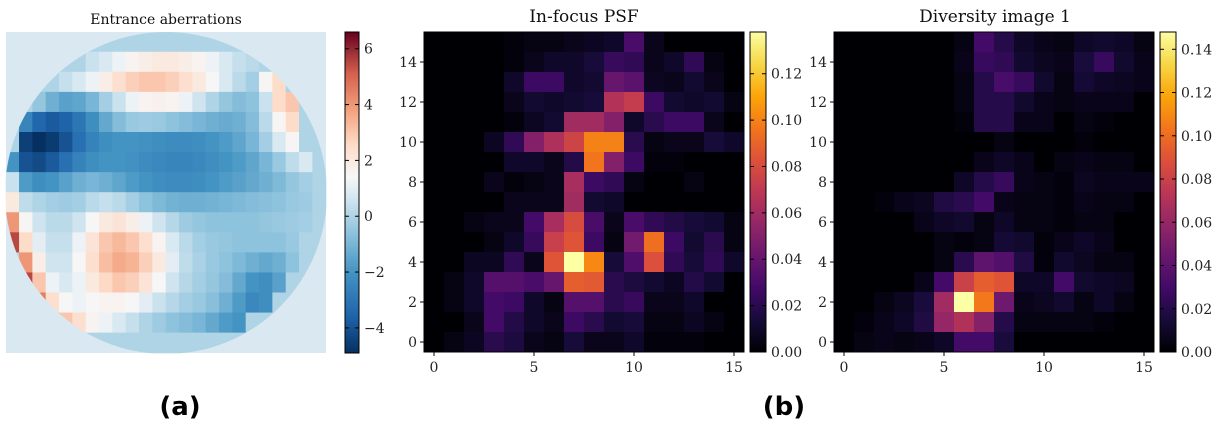 This screenshot has width=1216, height=423. What do you see at coordinates (1196, 223) in the screenshot?
I see `colorbar-tick-label: 0.06` at bounding box center [1196, 223].